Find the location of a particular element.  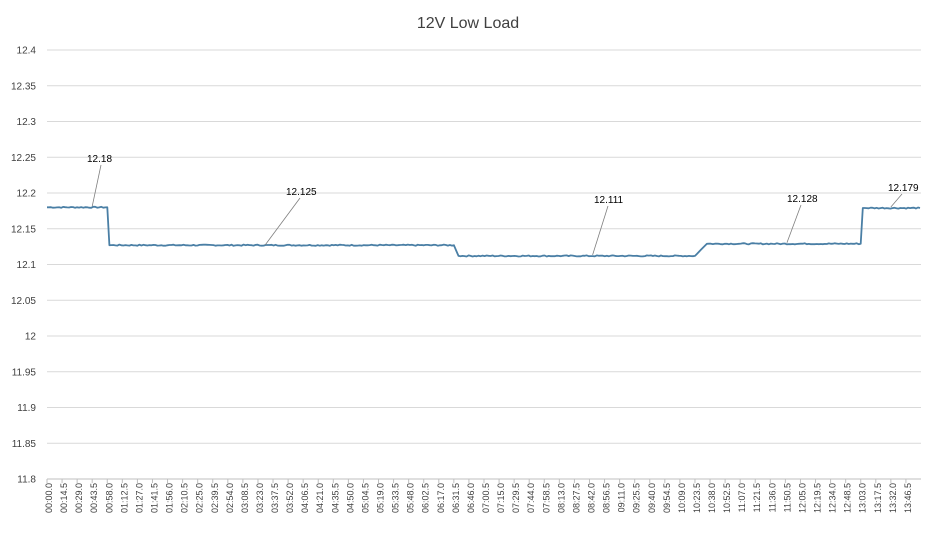

x-tick-label: 04:21.0 is located at coordinates (320, 498).